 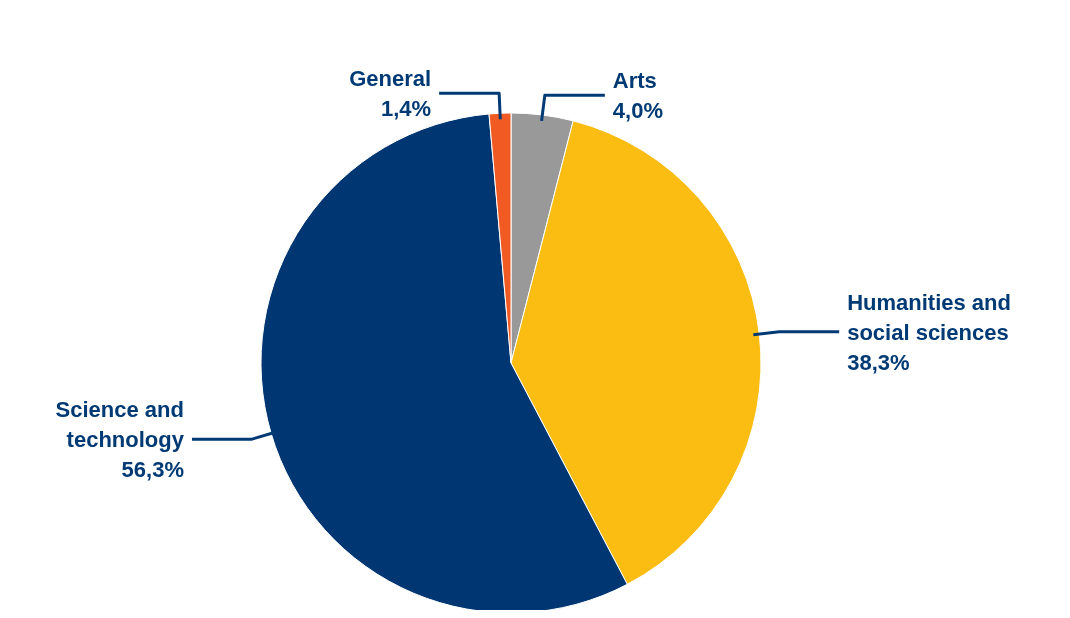 I want to click on slice-label: Arts, so click(x=634, y=81).